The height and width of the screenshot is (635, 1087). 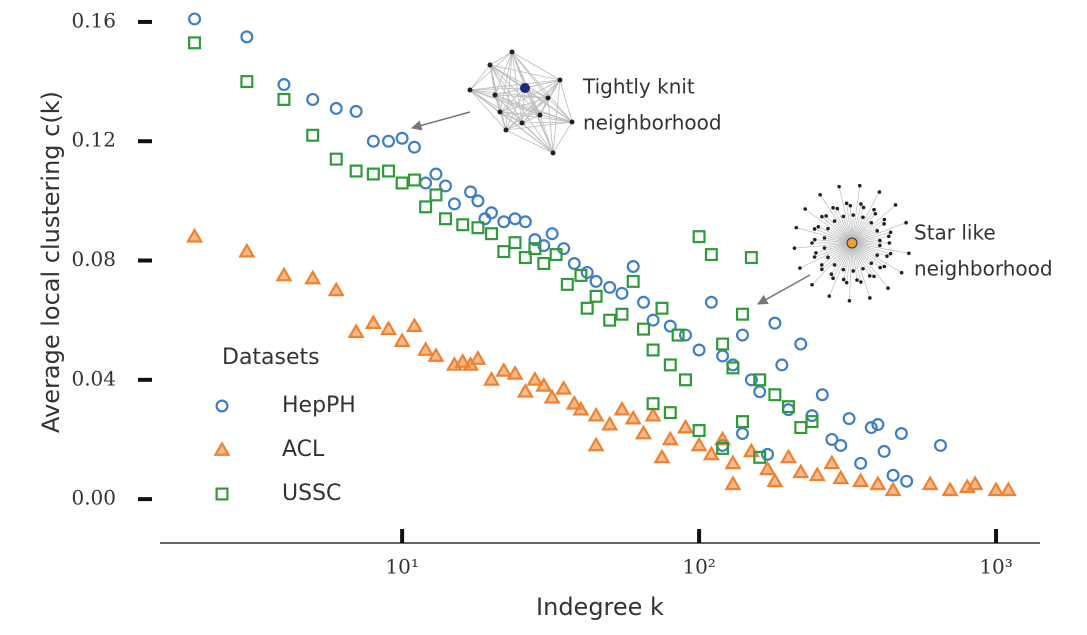 What do you see at coordinates (852, 243) in the screenshot?
I see `icon-center` at bounding box center [852, 243].